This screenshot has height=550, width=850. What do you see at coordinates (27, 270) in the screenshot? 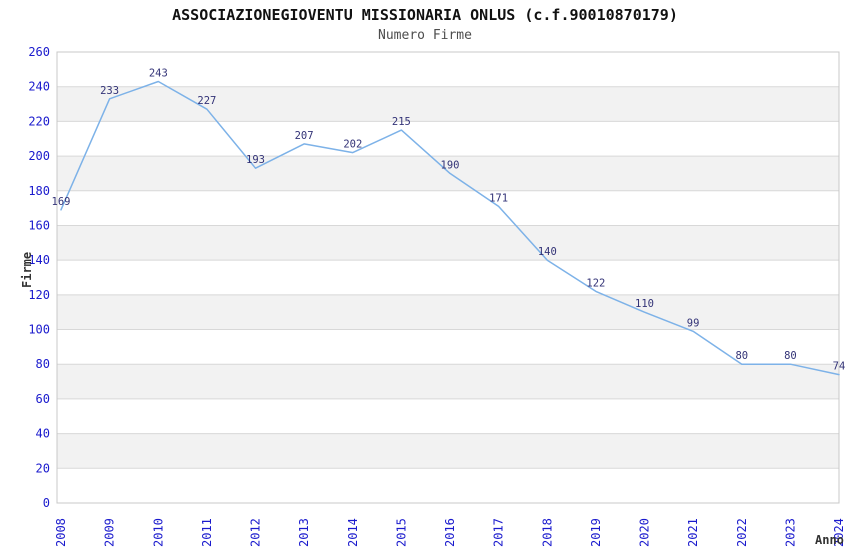
I see `y-axis-title: Firme` at bounding box center [27, 270].